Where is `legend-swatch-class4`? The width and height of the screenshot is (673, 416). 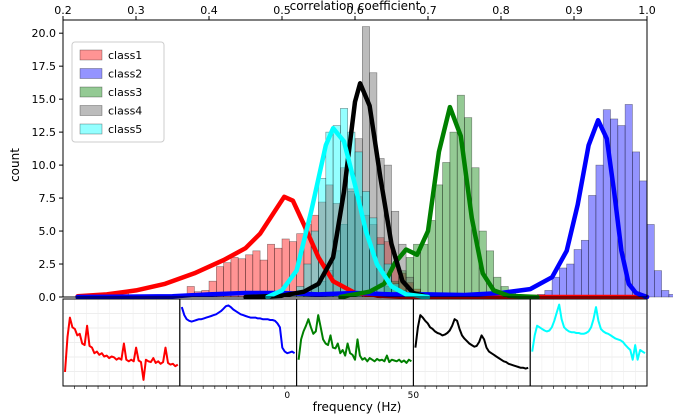 legend-swatch-class4 is located at coordinates (91, 110).